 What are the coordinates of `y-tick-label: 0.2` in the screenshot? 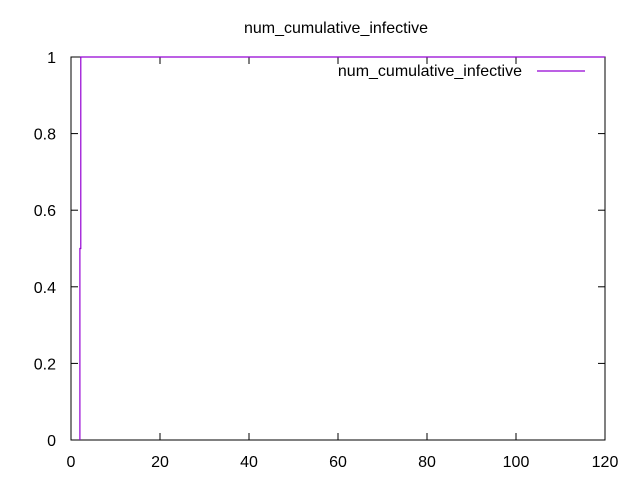 It's located at (45, 364).